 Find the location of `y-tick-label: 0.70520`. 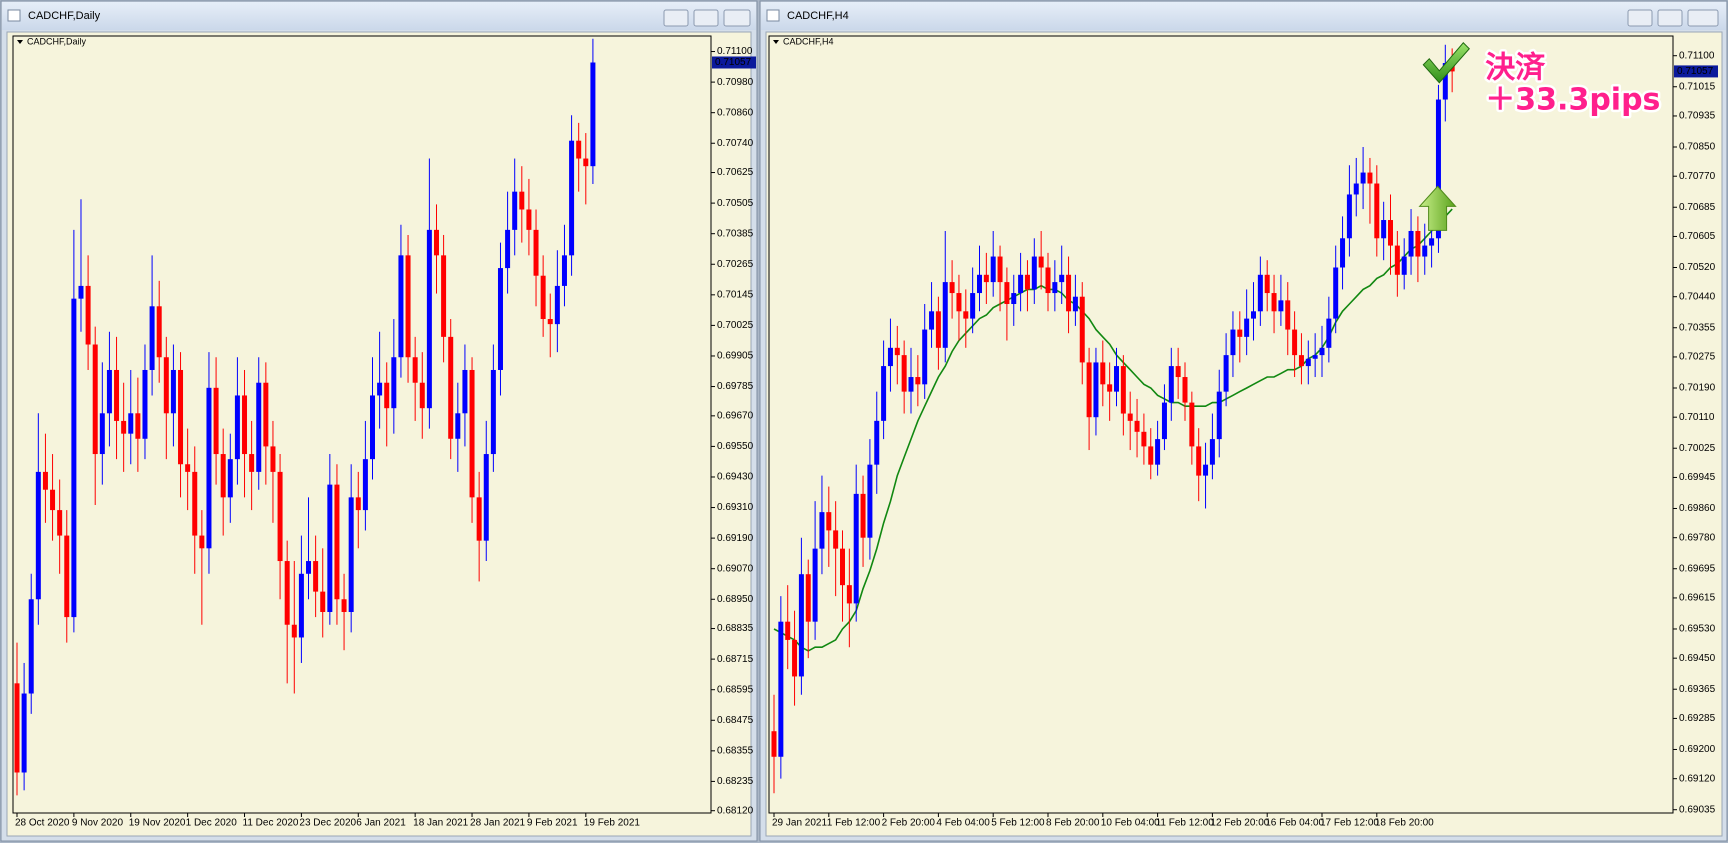

y-tick-label: 0.70520 is located at coordinates (1697, 267).